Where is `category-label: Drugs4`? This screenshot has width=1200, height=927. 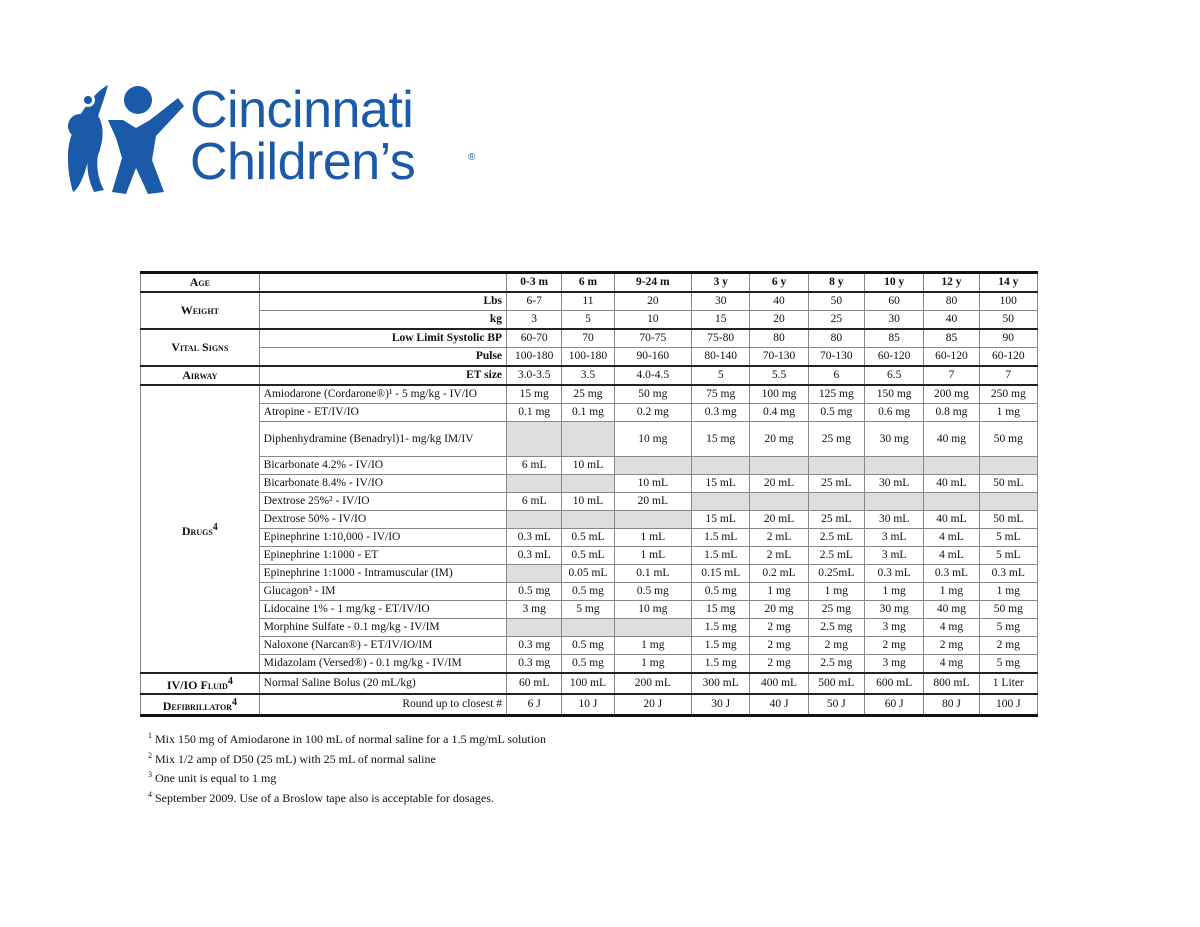 category-label: Drugs4 is located at coordinates (200, 529).